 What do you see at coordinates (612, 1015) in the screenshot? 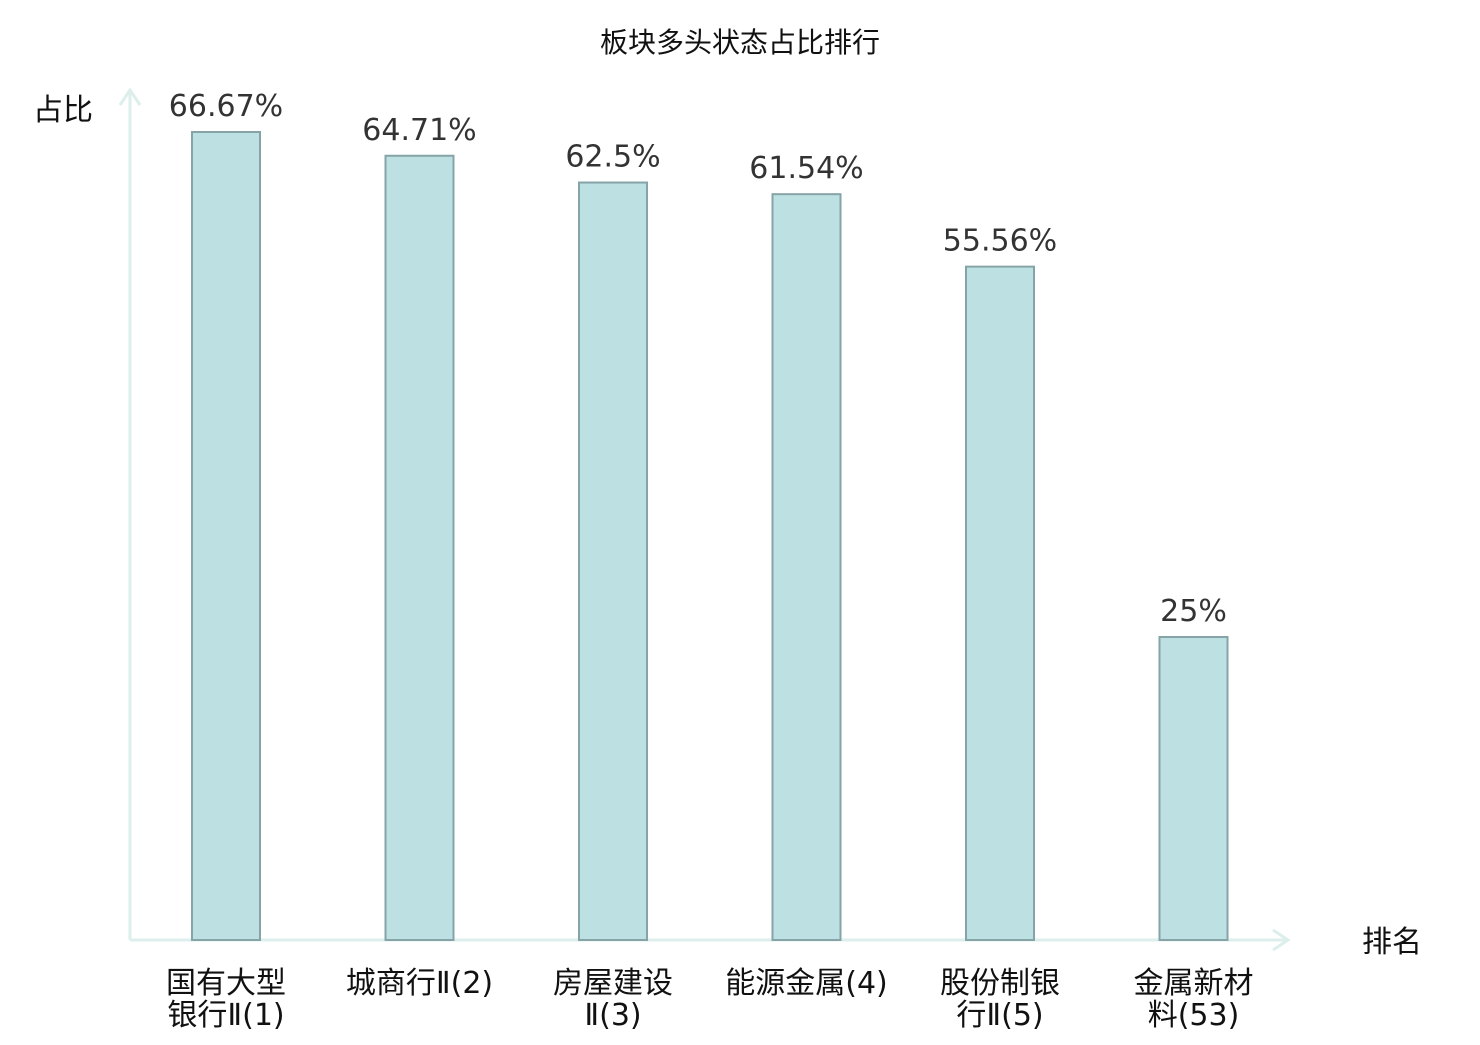
I see `category-label: Ⅱ(3)` at bounding box center [612, 1015].